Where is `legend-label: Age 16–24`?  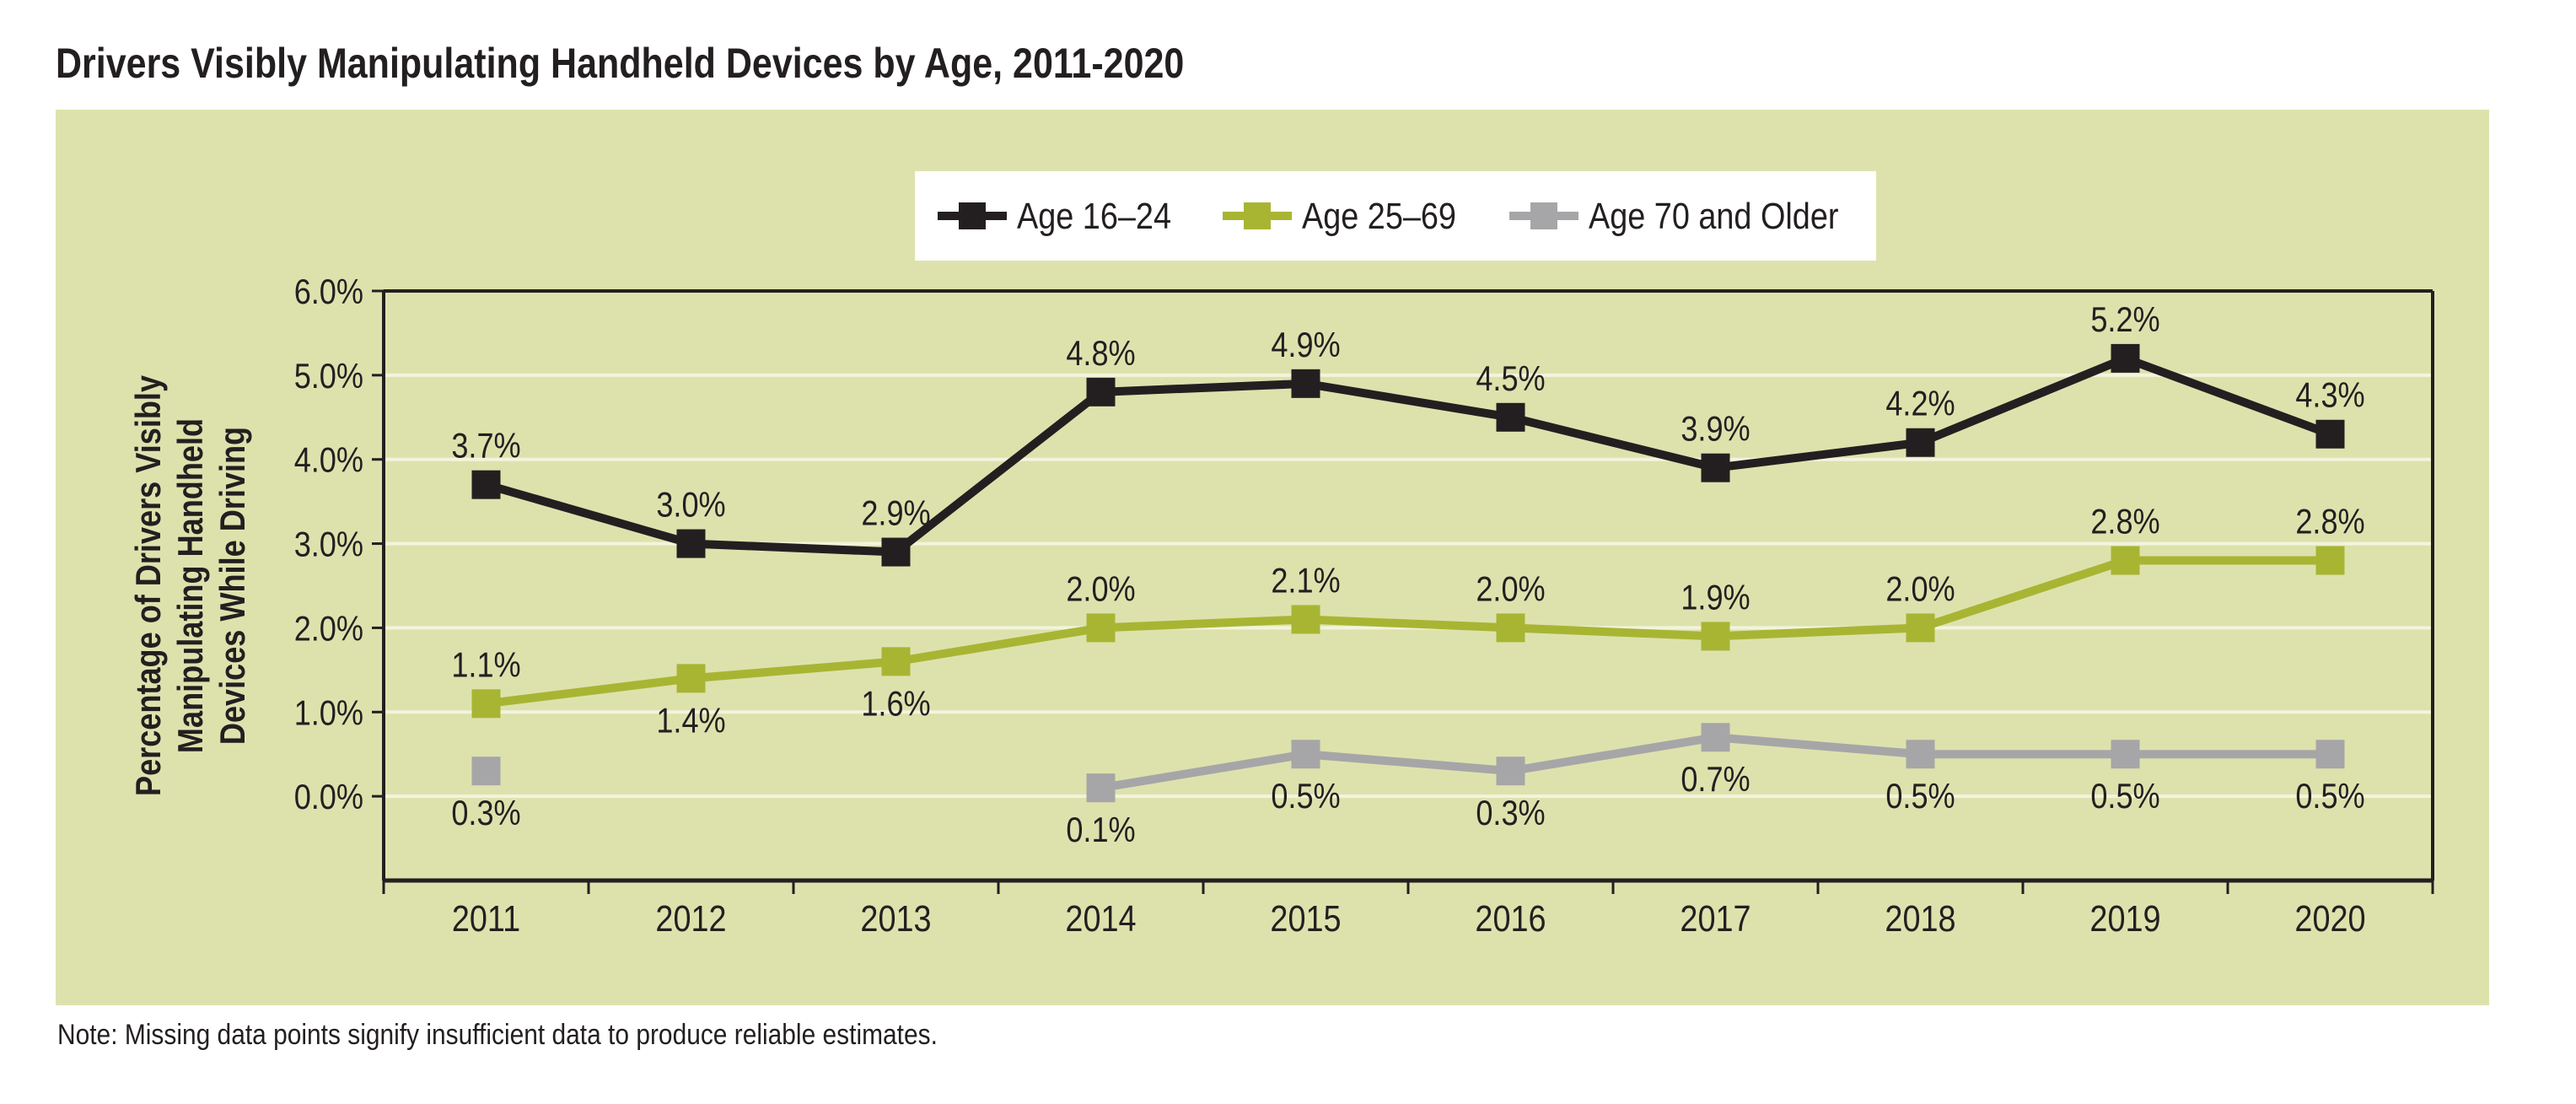
legend-label: Age 16–24 is located at coordinates (1094, 215).